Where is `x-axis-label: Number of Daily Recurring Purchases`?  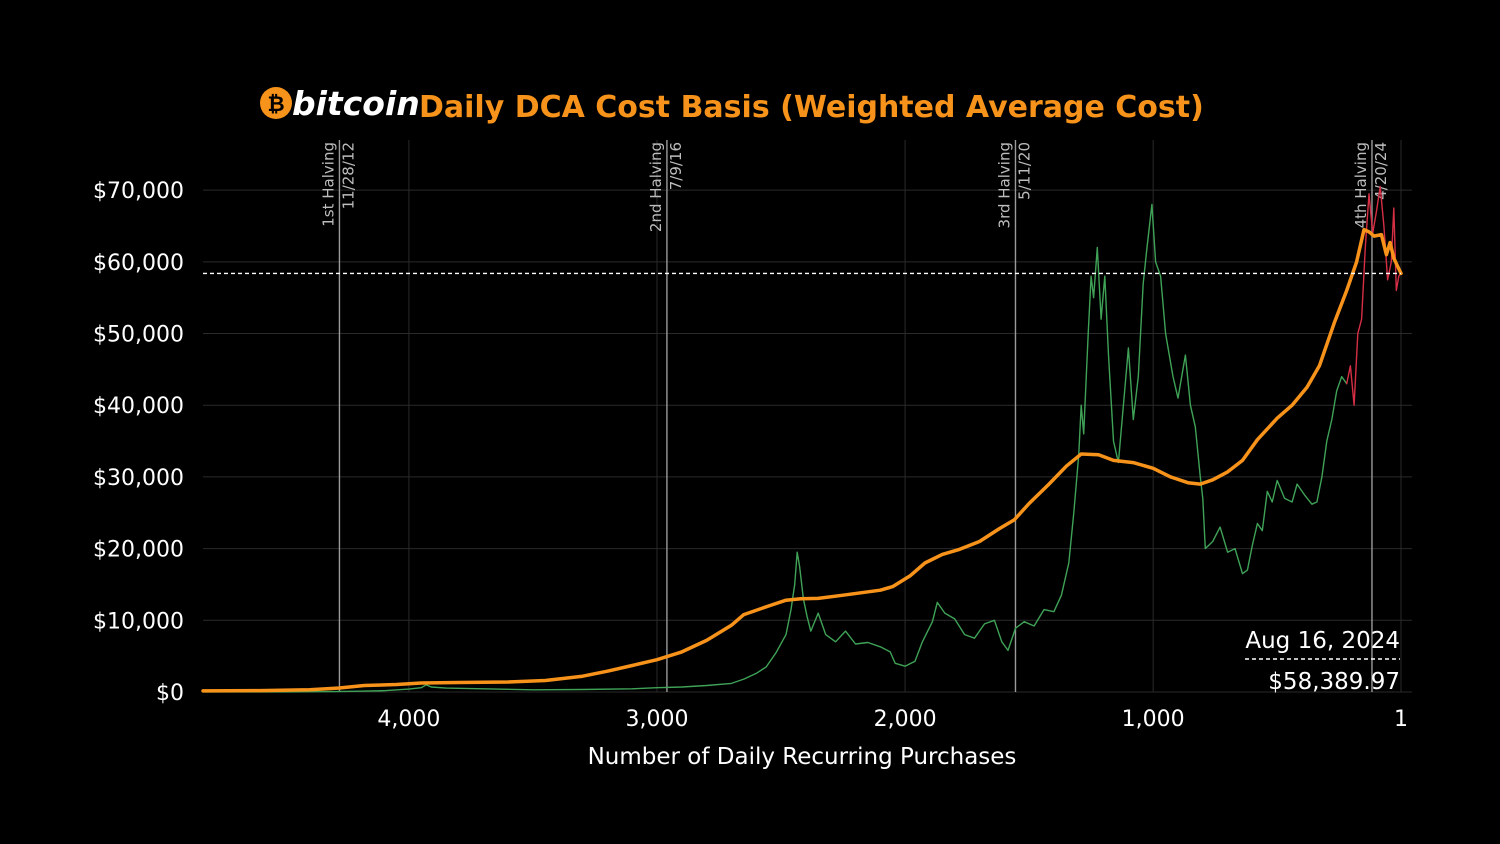 x-axis-label: Number of Daily Recurring Purchases is located at coordinates (802, 757).